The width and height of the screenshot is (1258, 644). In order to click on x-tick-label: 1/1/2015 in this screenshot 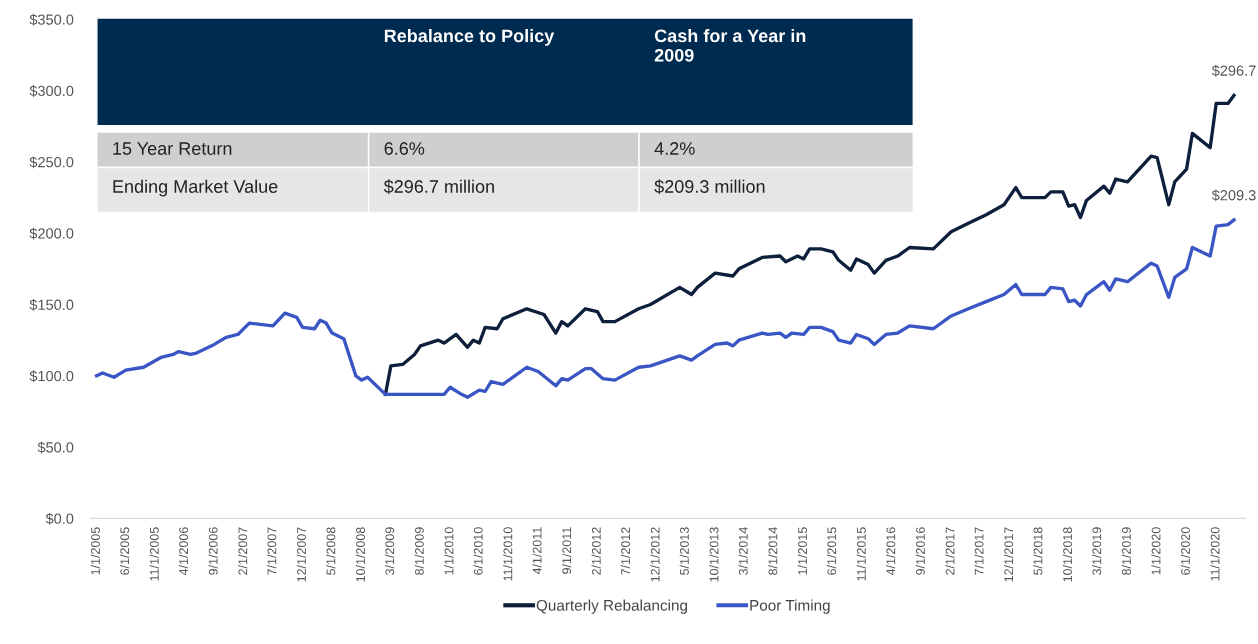, I will do `click(802, 551)`.